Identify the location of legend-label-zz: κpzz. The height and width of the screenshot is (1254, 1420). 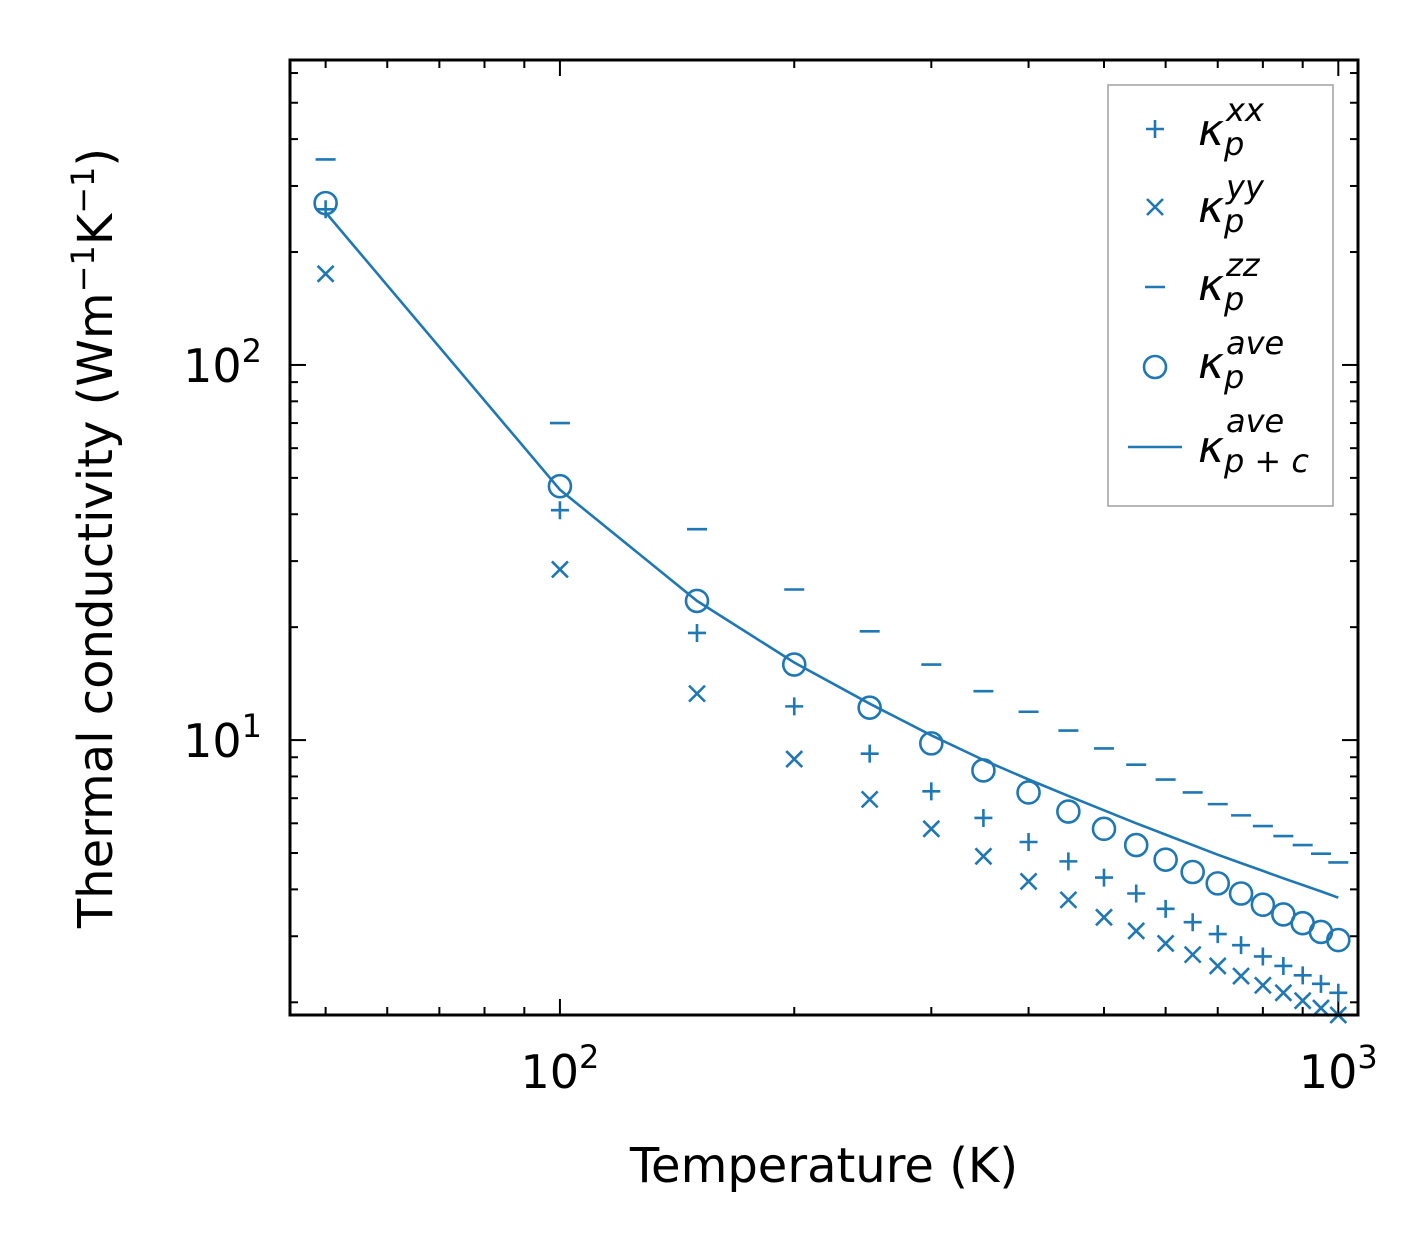
(1229, 282).